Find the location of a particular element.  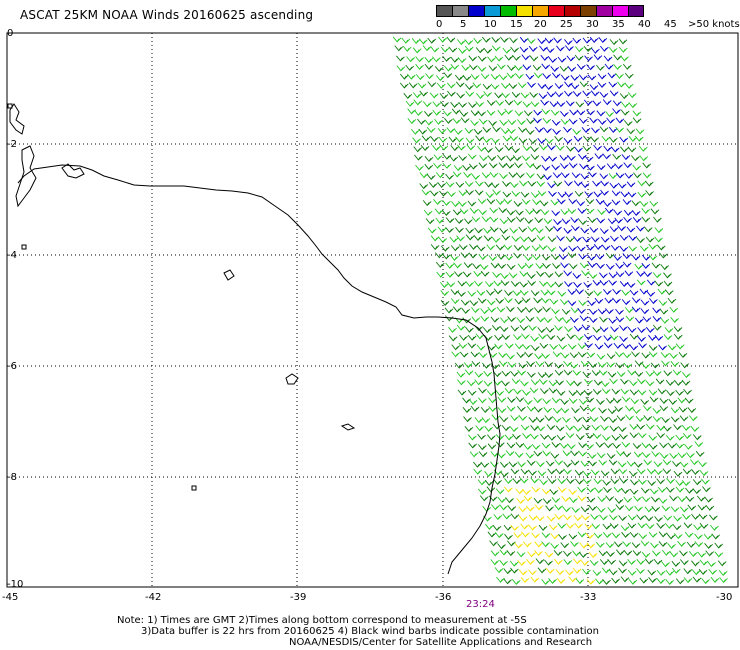

lon-tick-label: -42 is located at coordinates (153, 597).